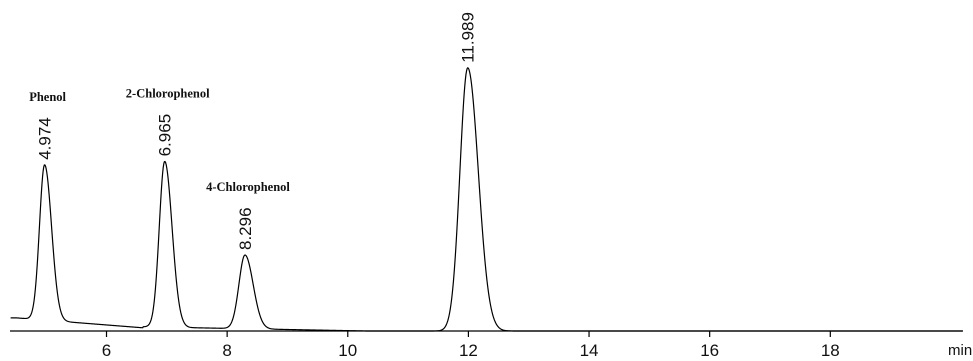 The image size is (973, 361). What do you see at coordinates (830, 350) in the screenshot?
I see `x-tick-label: 18` at bounding box center [830, 350].